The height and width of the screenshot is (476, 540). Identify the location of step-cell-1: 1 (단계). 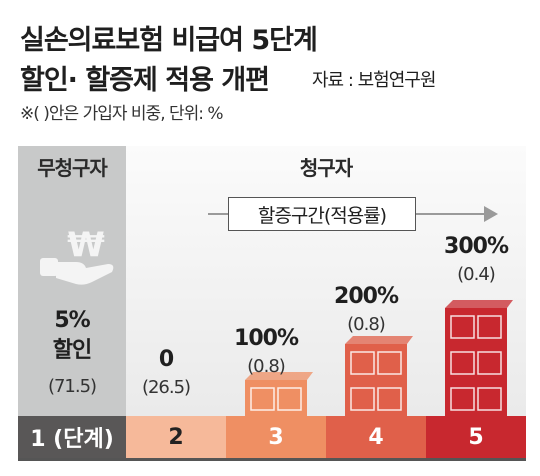
(72, 437).